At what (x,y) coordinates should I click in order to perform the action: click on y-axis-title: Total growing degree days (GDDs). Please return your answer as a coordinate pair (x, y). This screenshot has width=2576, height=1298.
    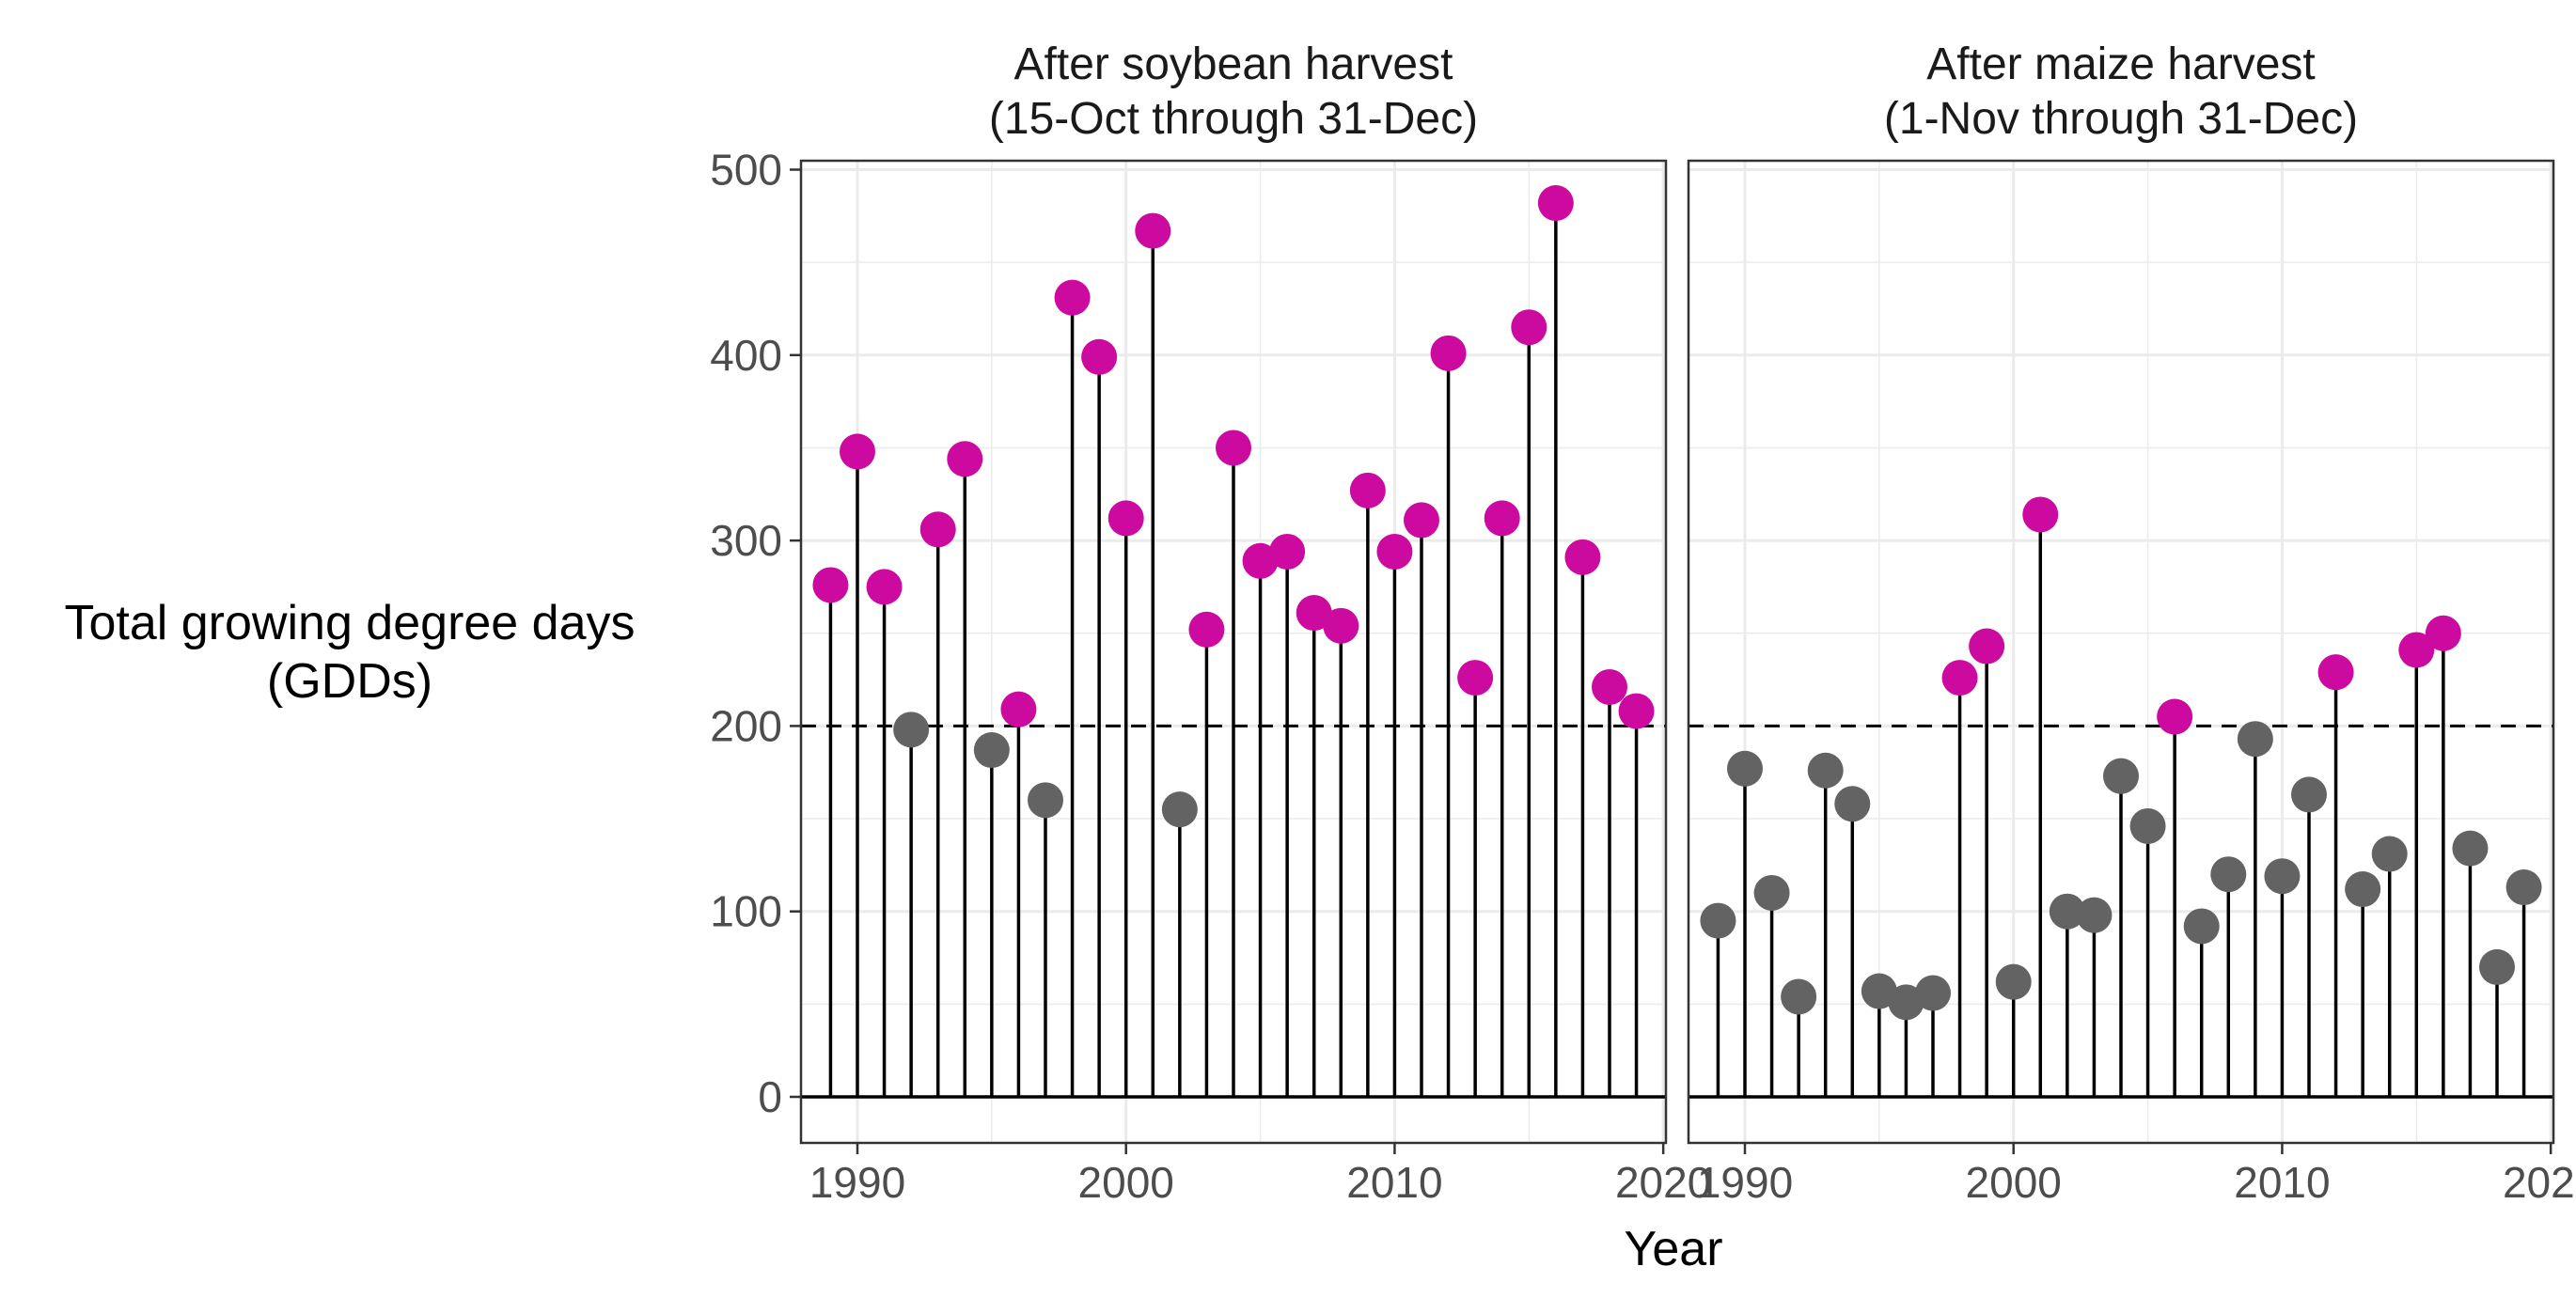
    Looking at the image, I should click on (350, 652).